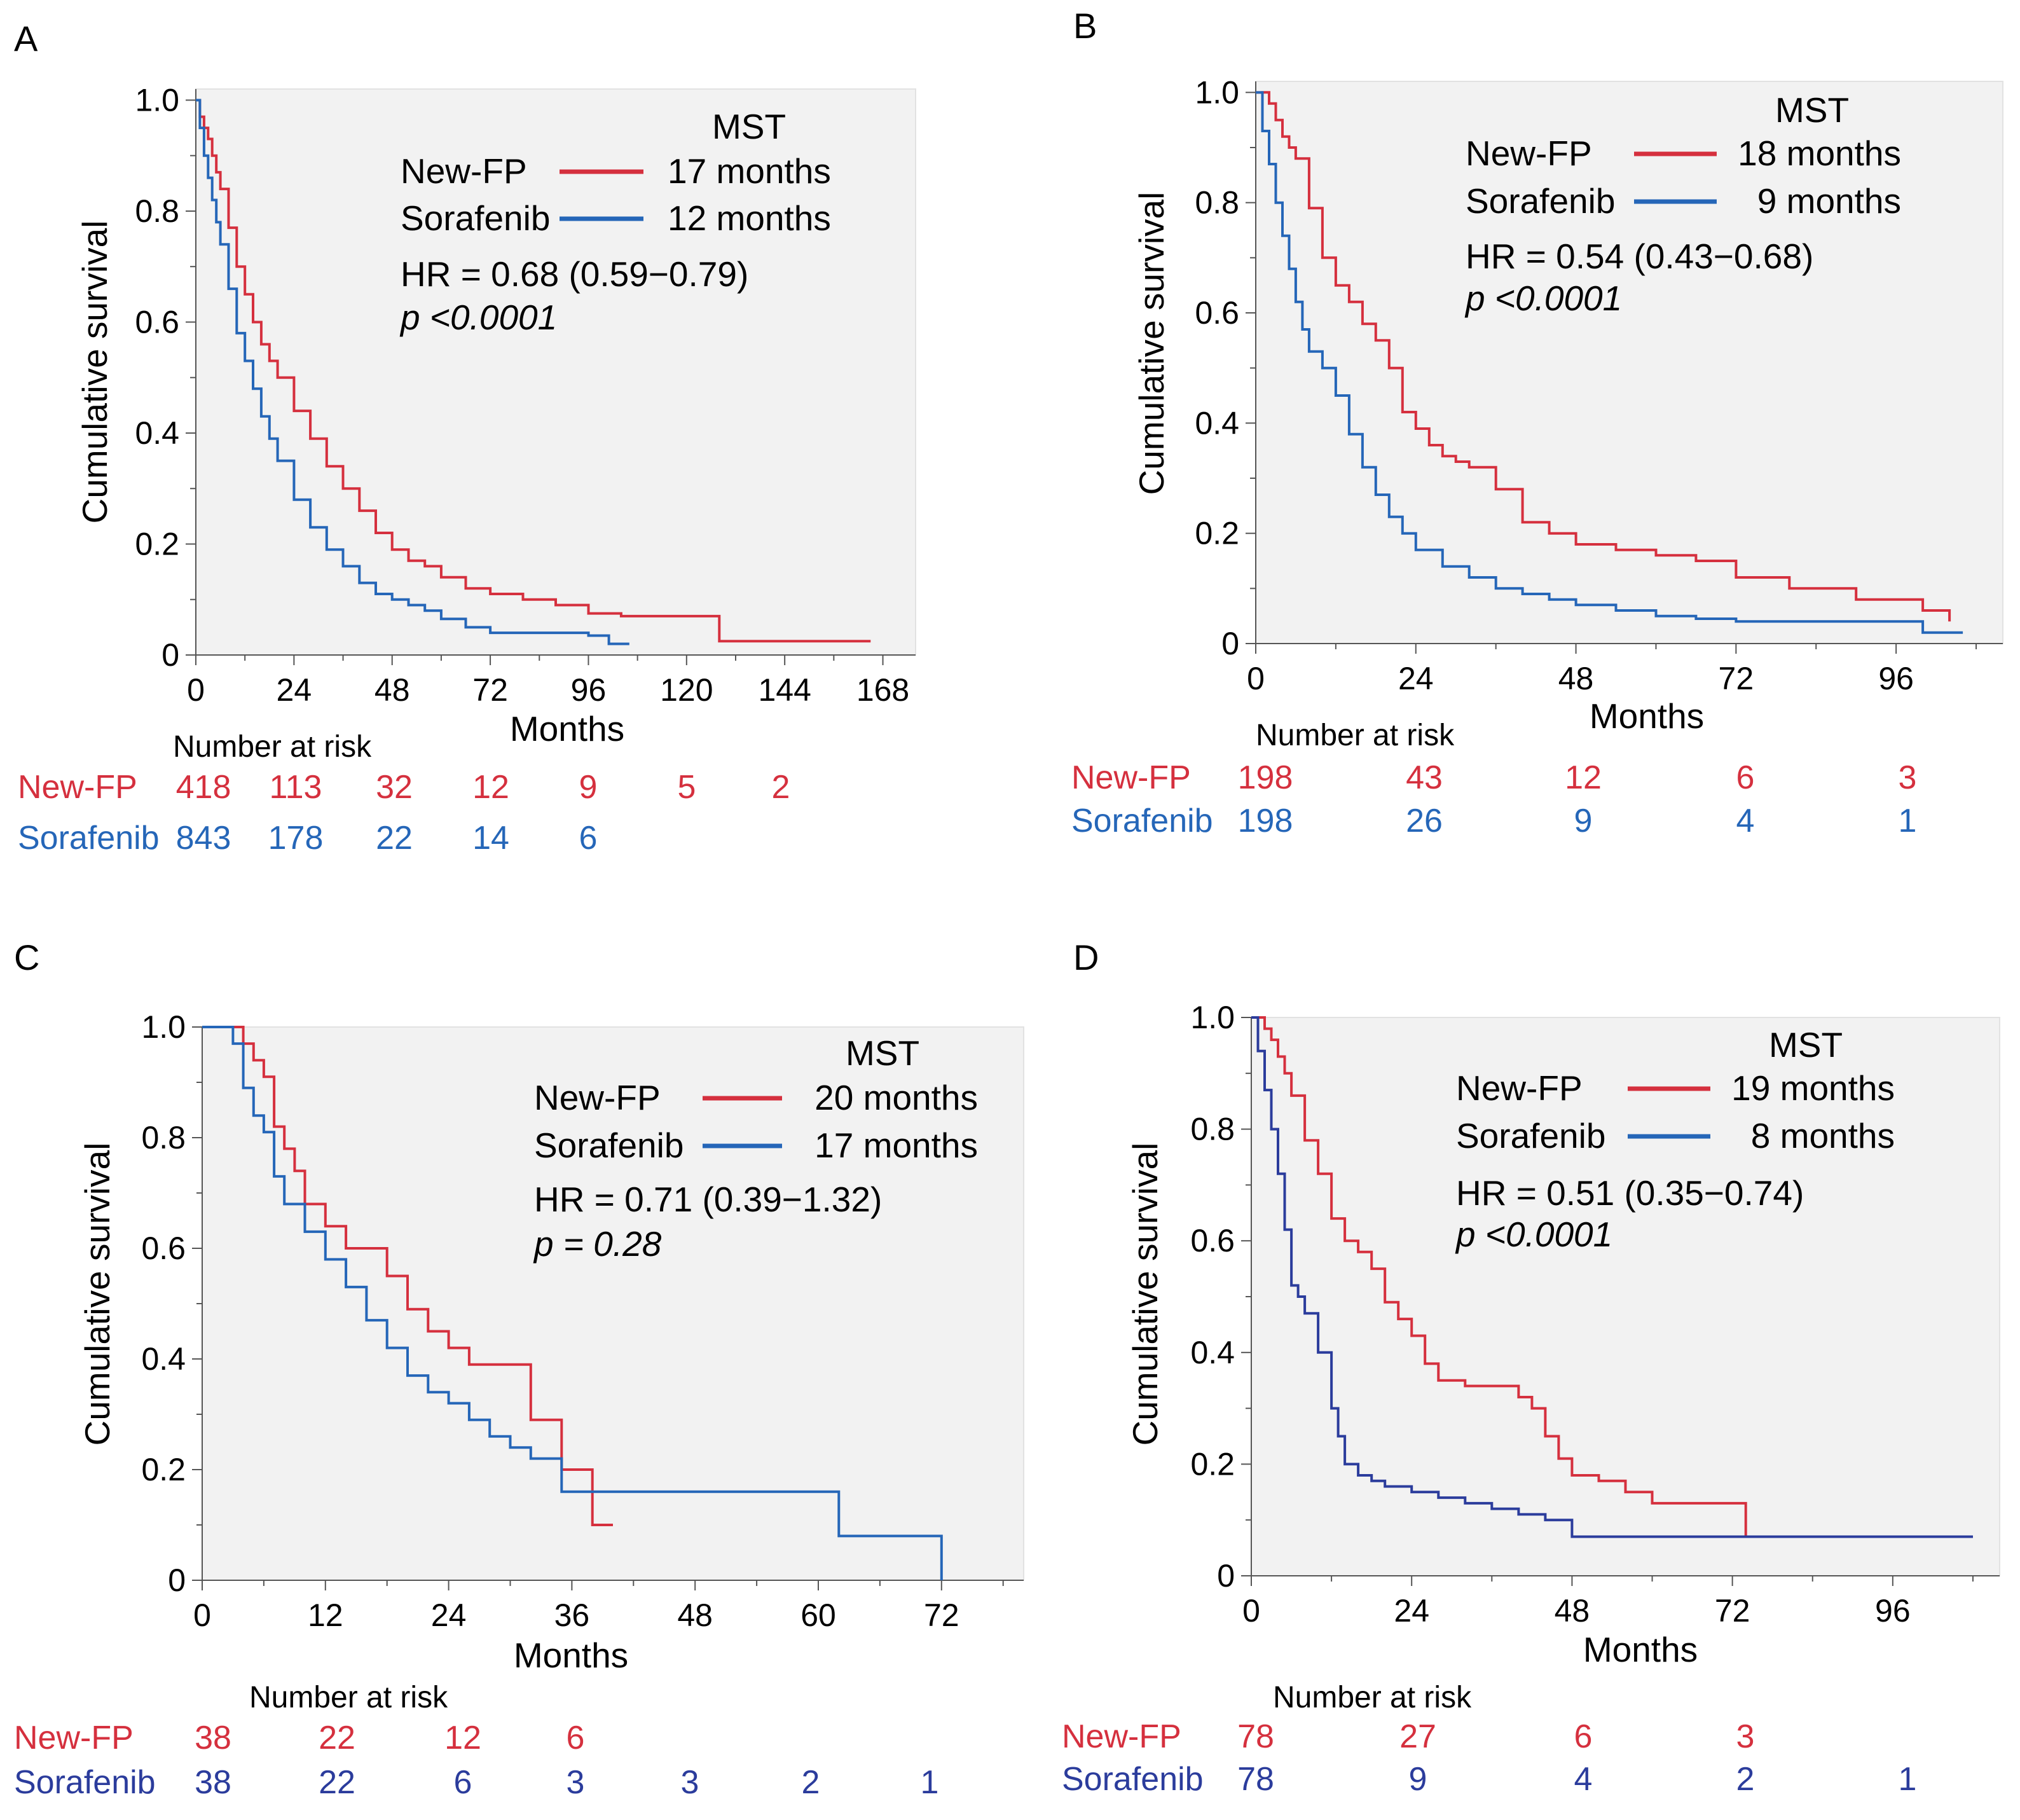 The image size is (2020, 1820). Describe the element at coordinates (394, 787) in the screenshot. I see `risk-count: 32` at that location.